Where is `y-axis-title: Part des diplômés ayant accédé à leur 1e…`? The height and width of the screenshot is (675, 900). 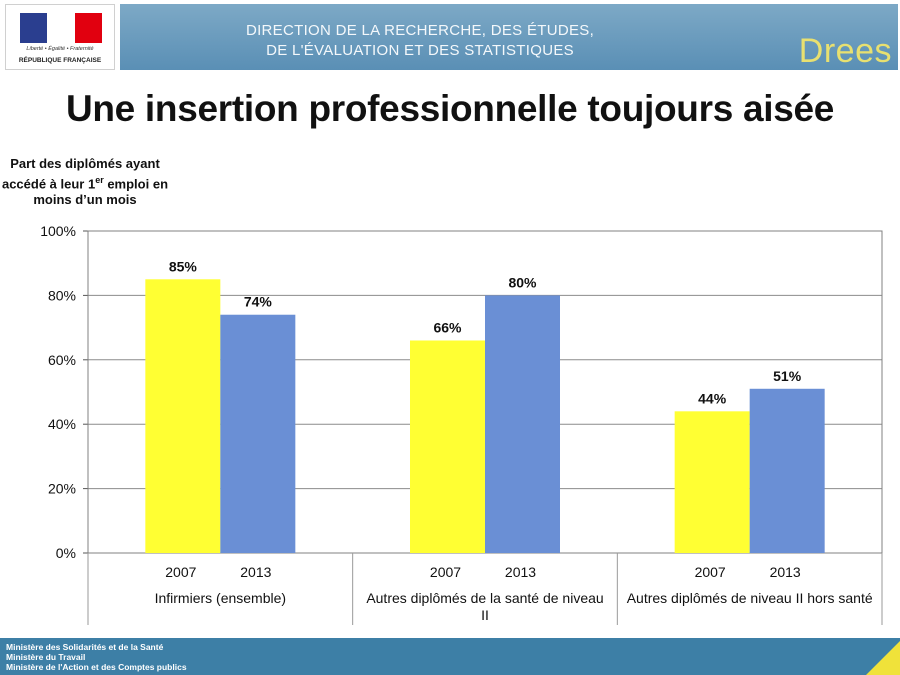
y-axis-title: Part des diplômés ayant accédé à leur 1e… is located at coordinates (85, 182).